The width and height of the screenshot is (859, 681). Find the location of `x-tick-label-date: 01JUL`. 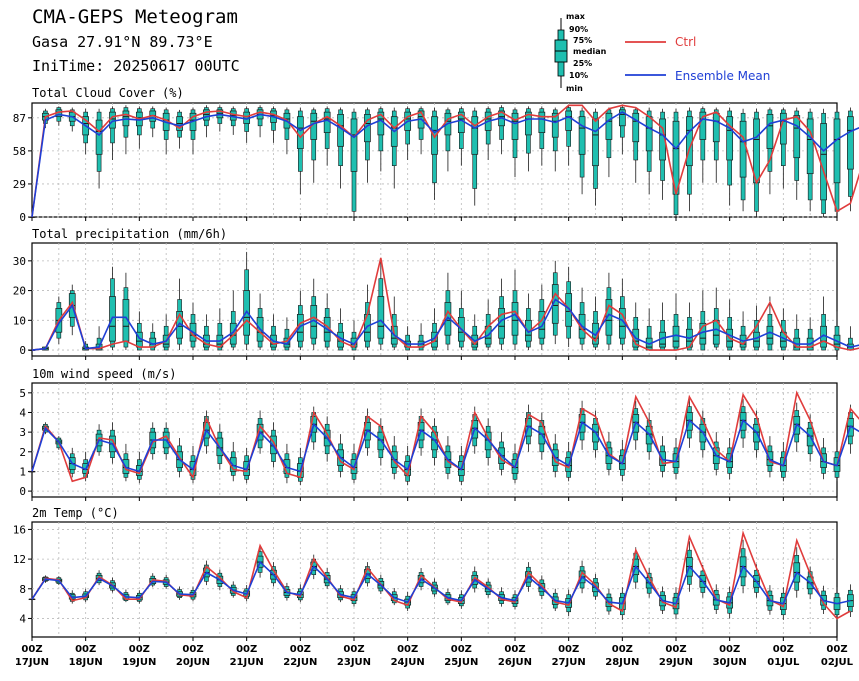

x-tick-label-date: 01JUL is located at coordinates (783, 662).